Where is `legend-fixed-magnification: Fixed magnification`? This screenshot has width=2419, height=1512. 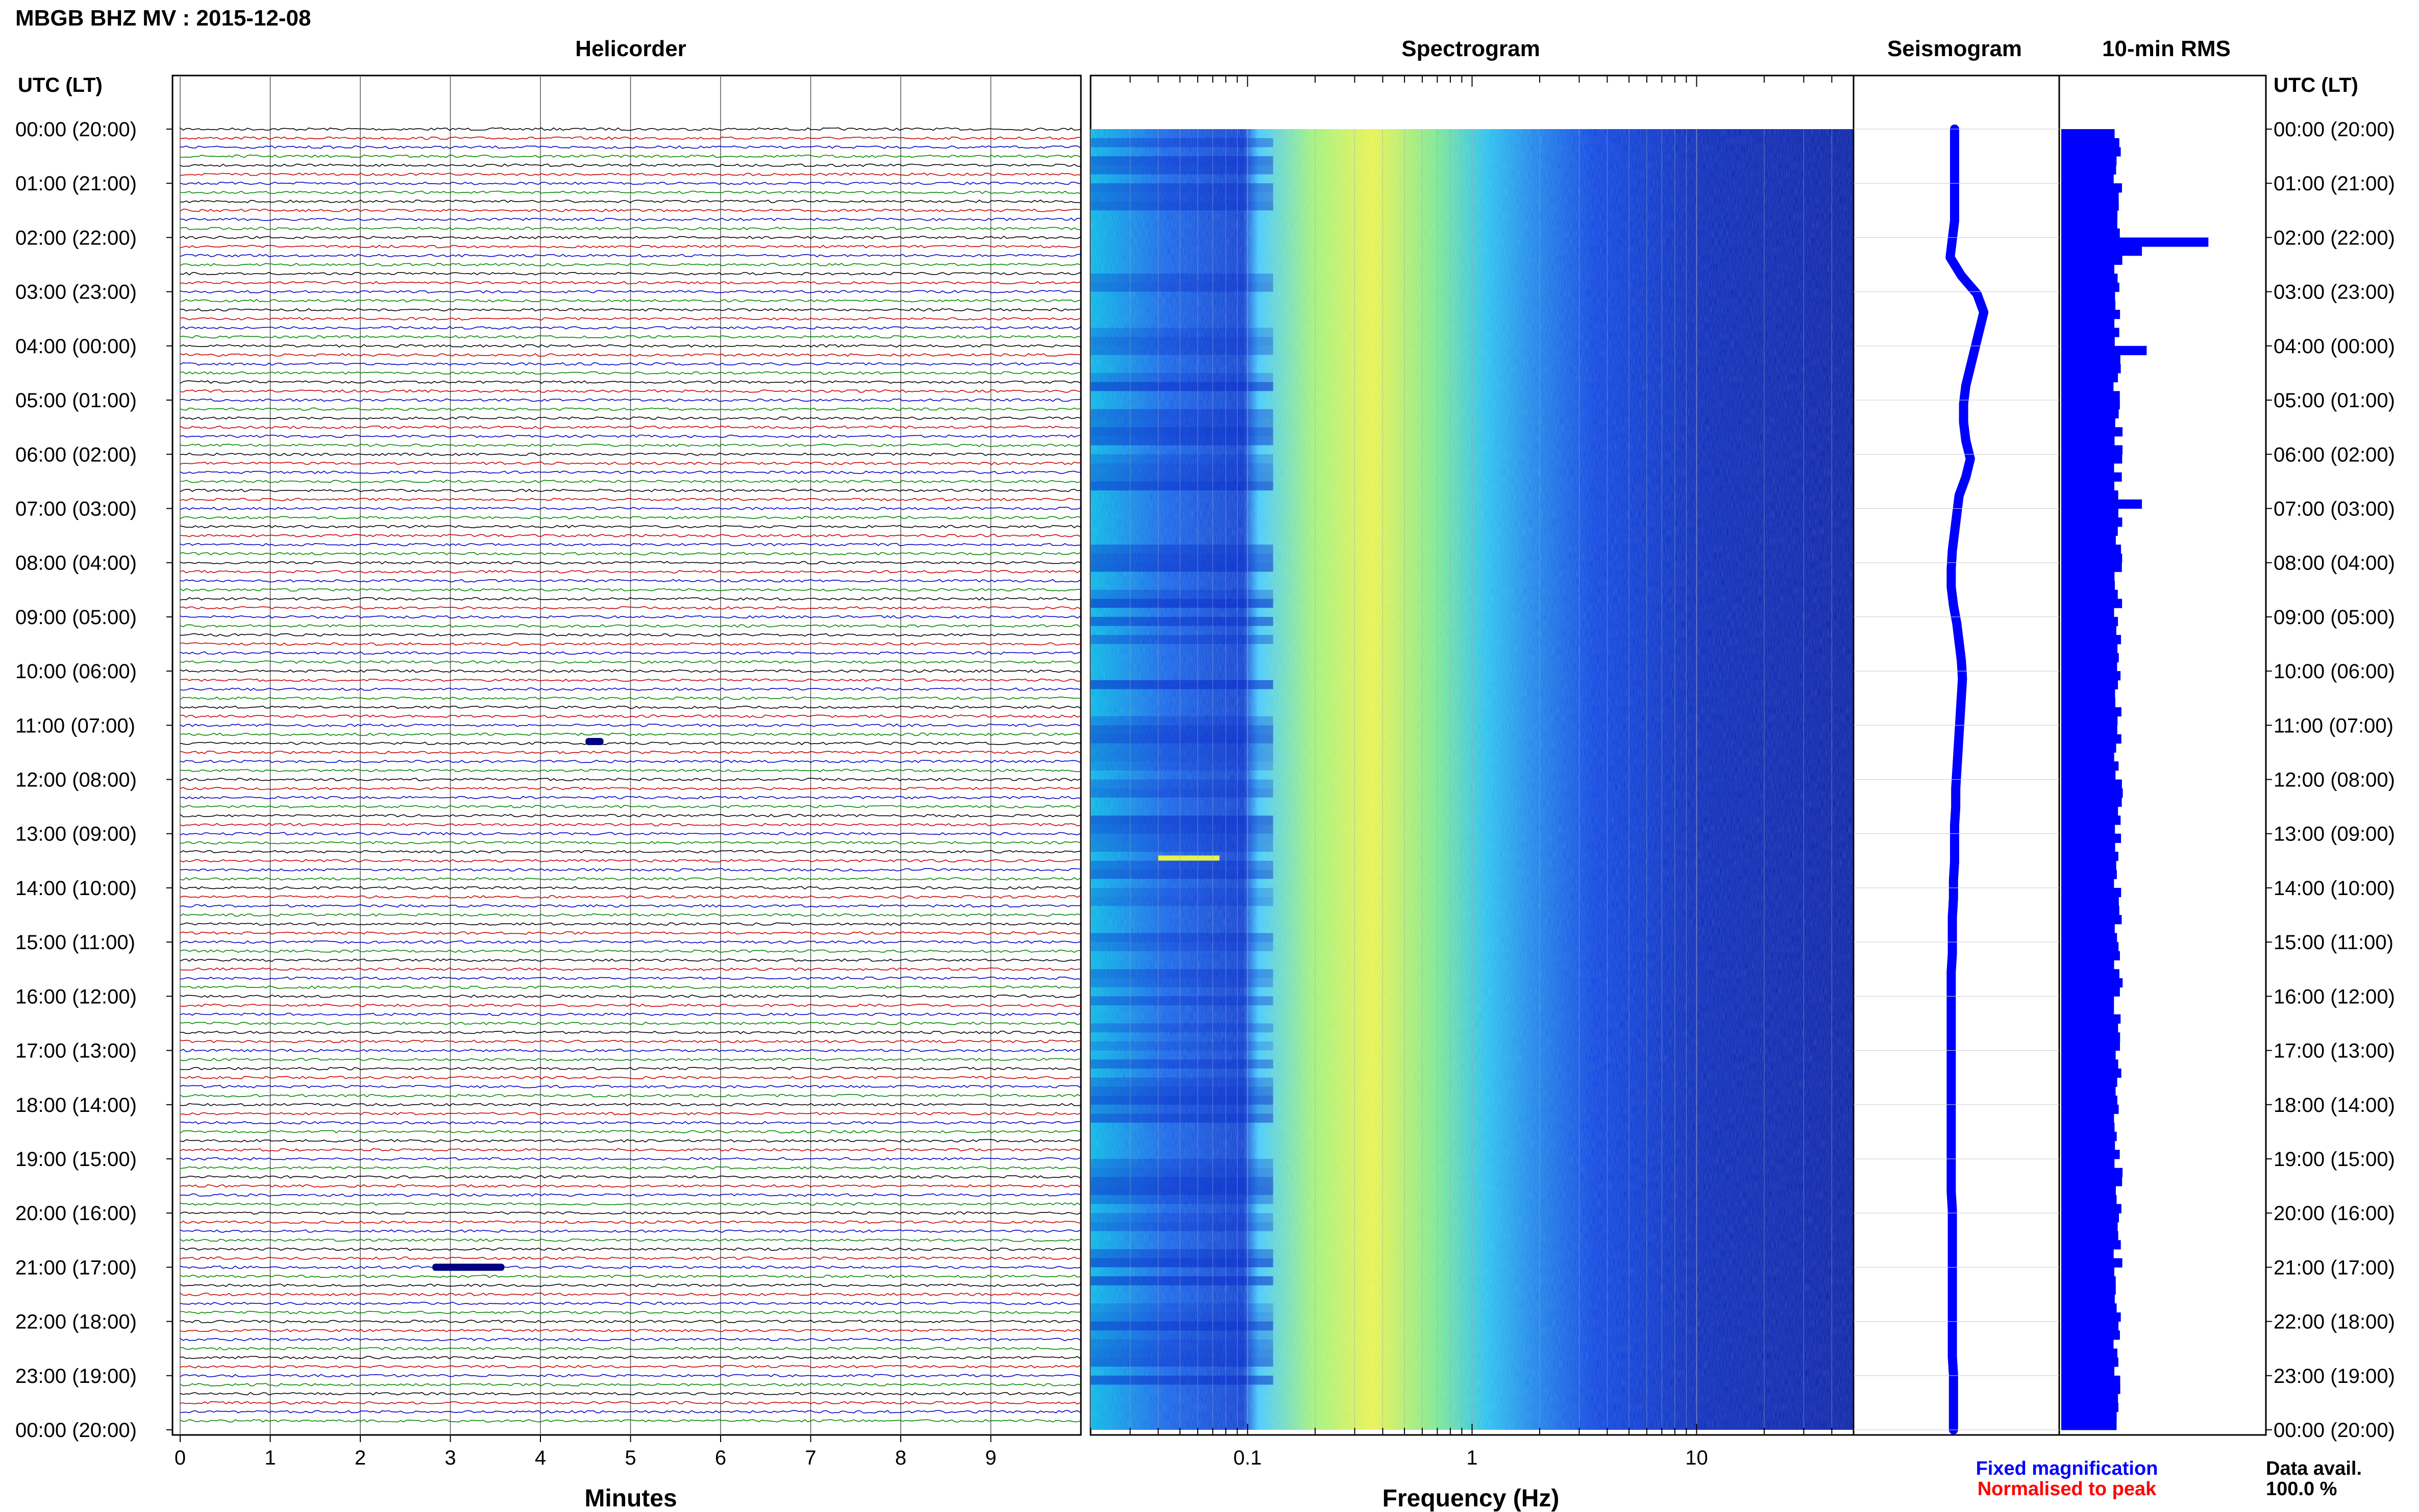 legend-fixed-magnification: Fixed magnification is located at coordinates (2067, 1468).